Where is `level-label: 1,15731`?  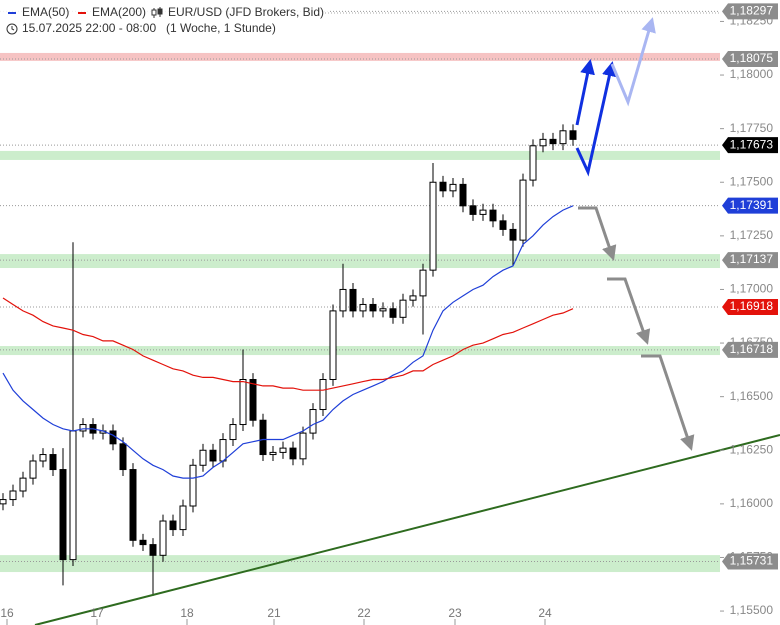
level-label: 1,15731 is located at coordinates (752, 561).